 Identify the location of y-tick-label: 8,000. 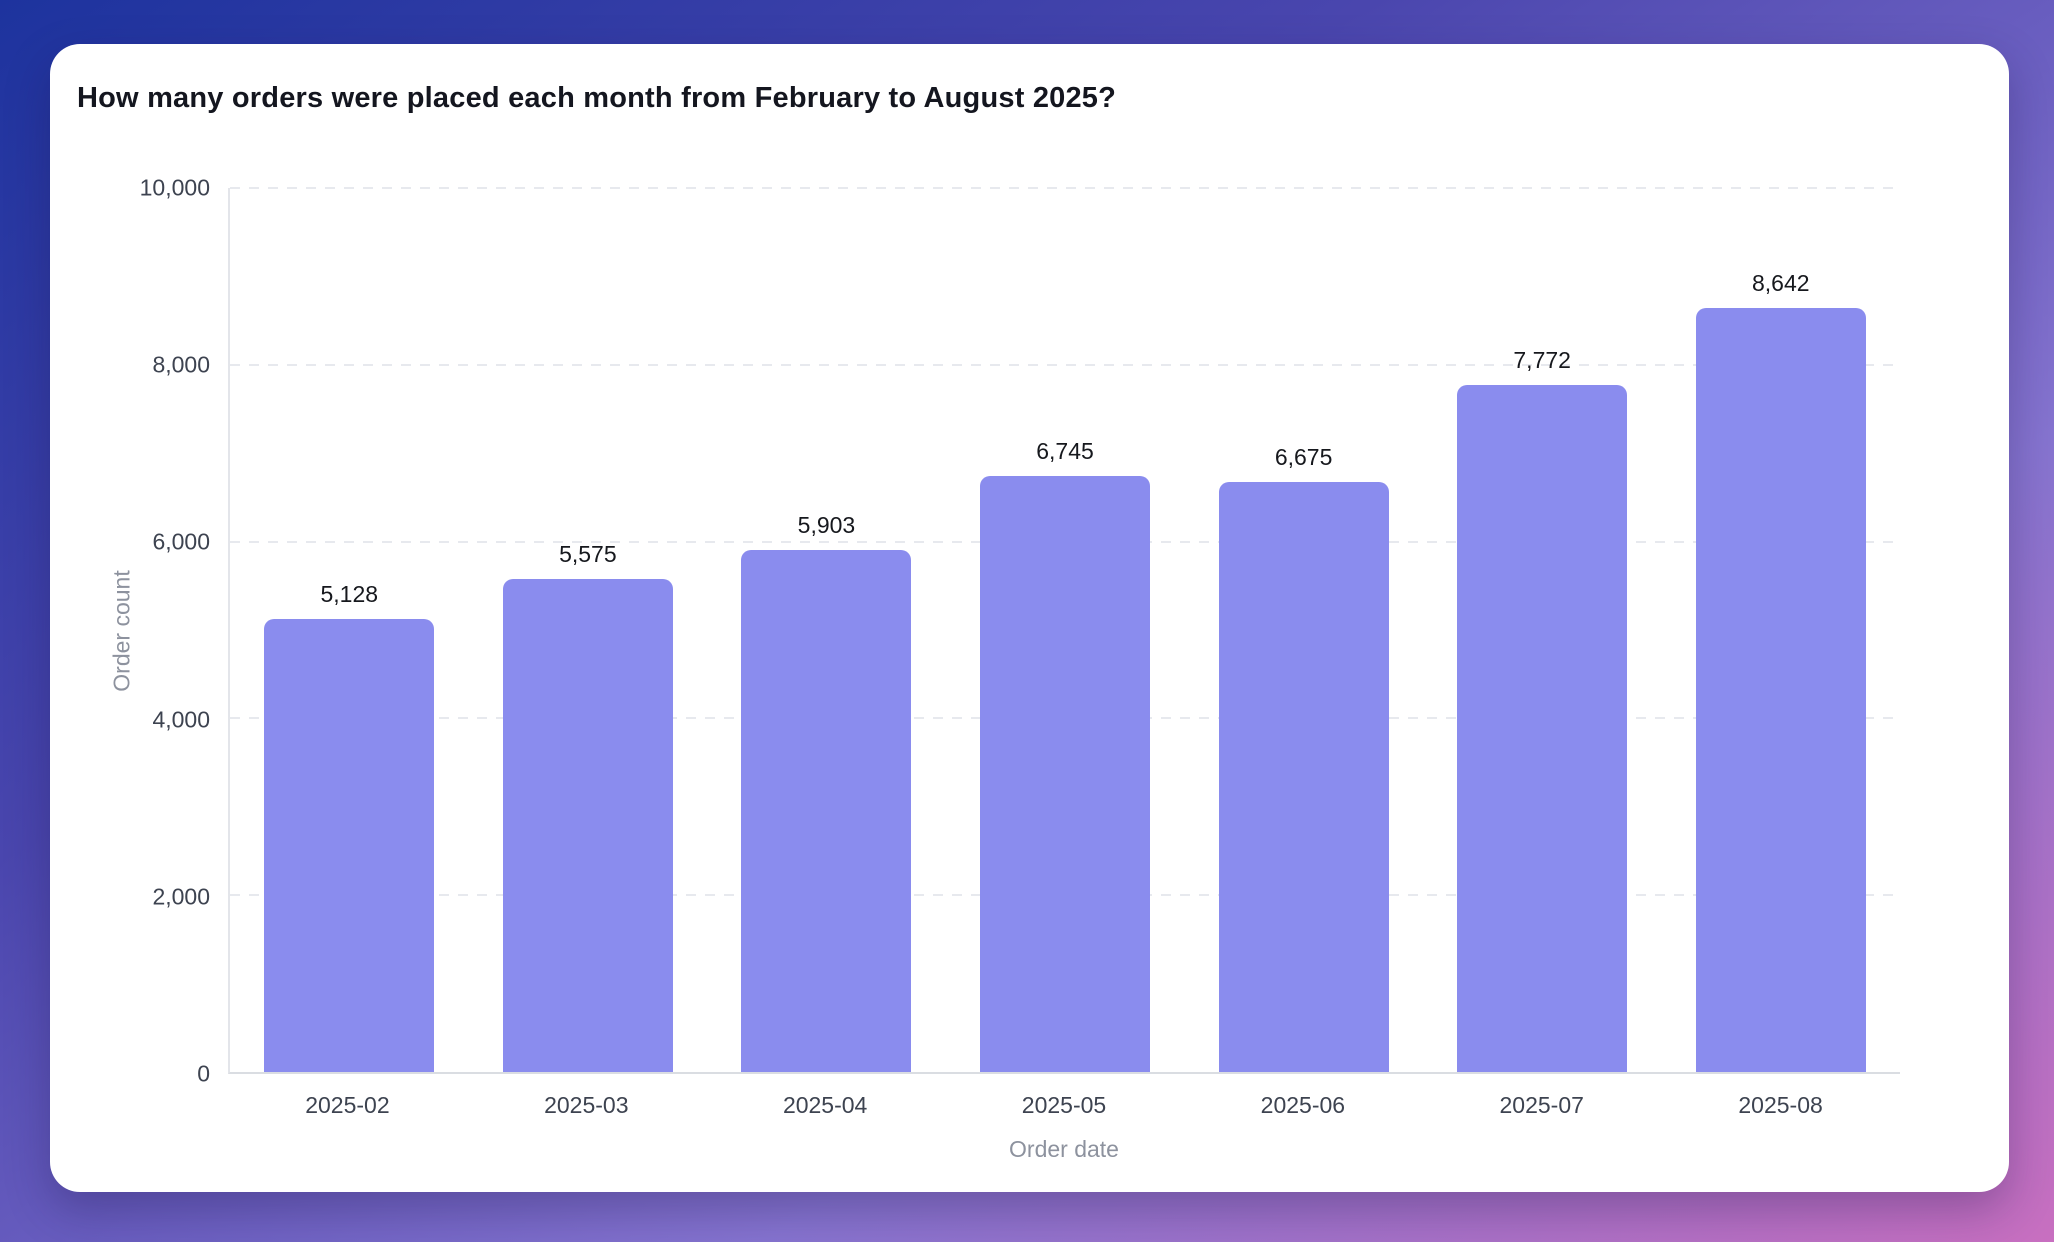
(181, 364).